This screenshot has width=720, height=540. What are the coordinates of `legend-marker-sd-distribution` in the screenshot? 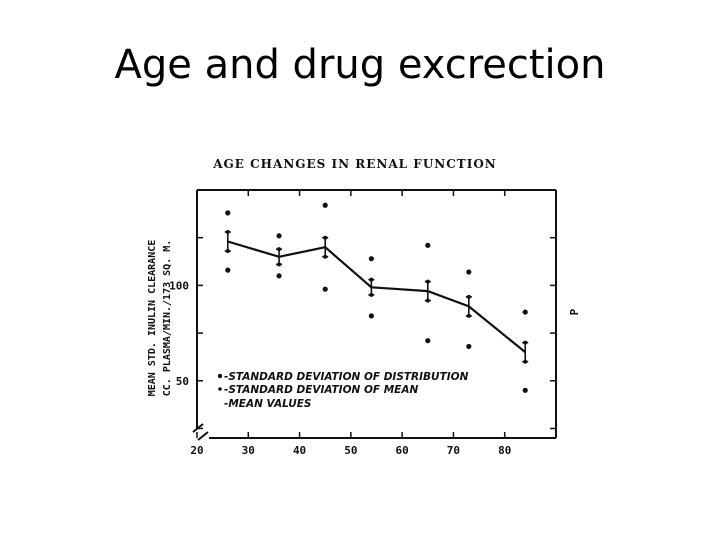 It's located at (220, 376).